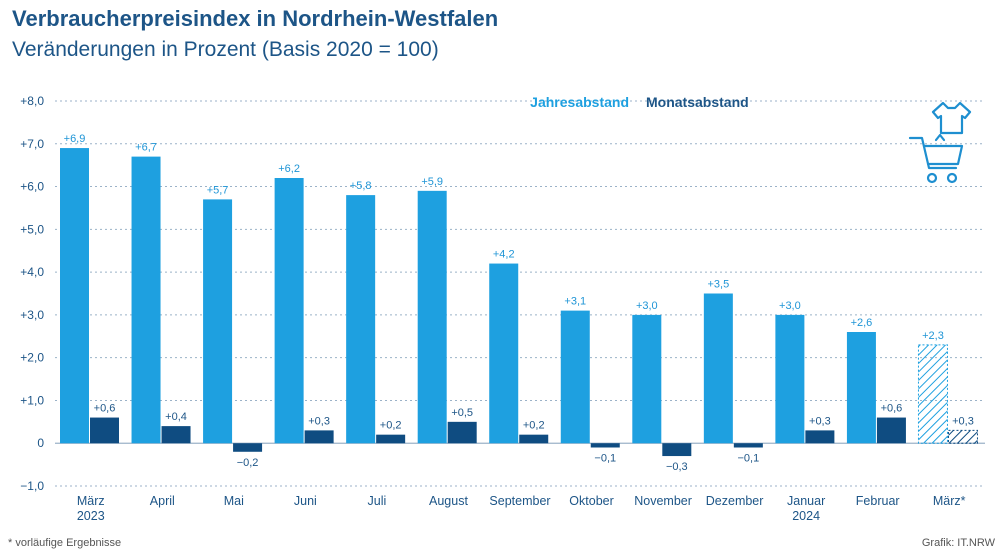 The height and width of the screenshot is (549, 999). What do you see at coordinates (32, 101) in the screenshot?
I see `y-tick-label: +8,0` at bounding box center [32, 101].